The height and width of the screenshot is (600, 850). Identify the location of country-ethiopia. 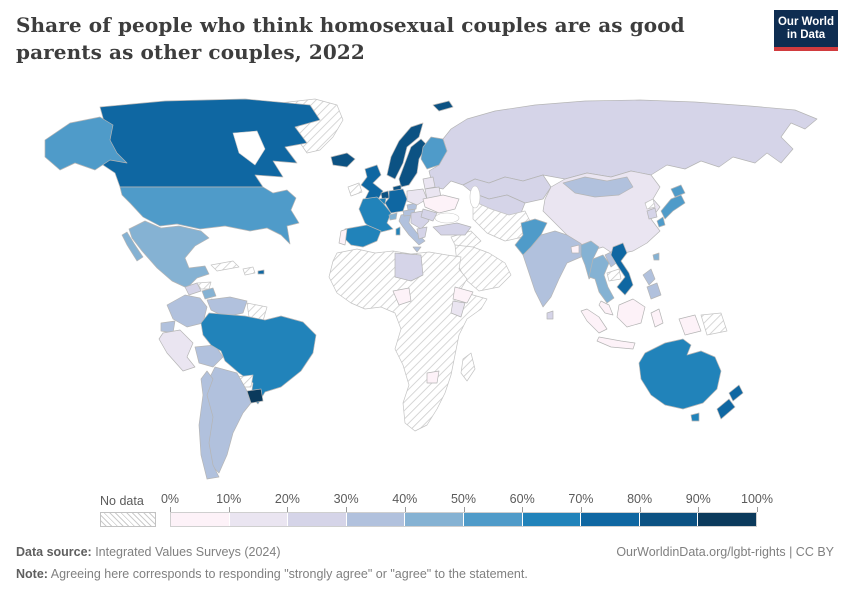
(463, 295).